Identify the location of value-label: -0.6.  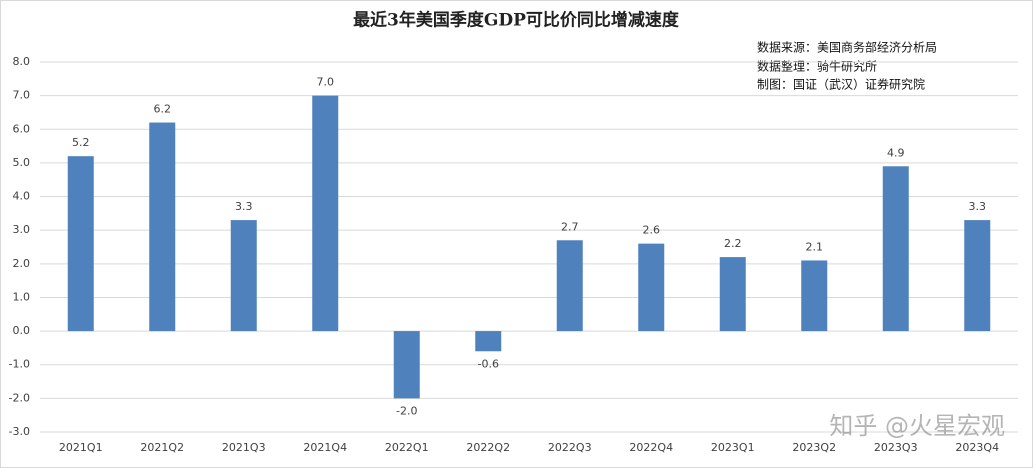
(488, 363).